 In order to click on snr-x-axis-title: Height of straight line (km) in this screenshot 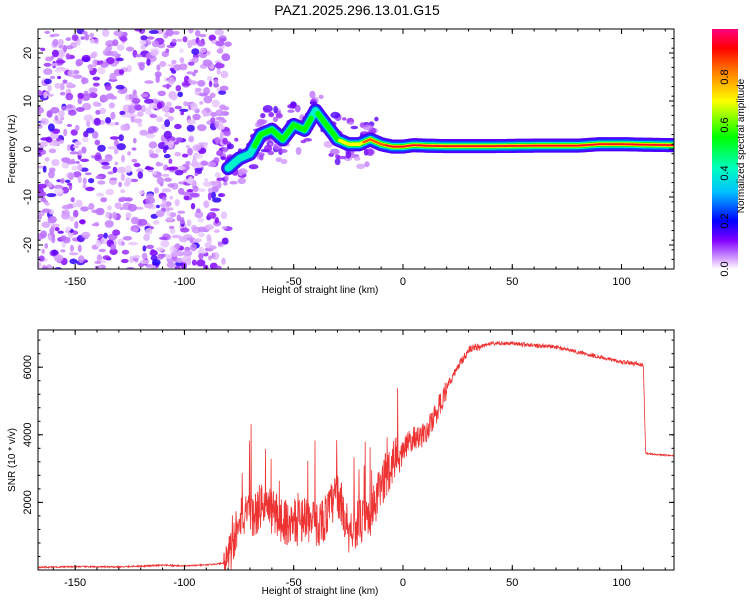, I will do `click(320, 591)`.